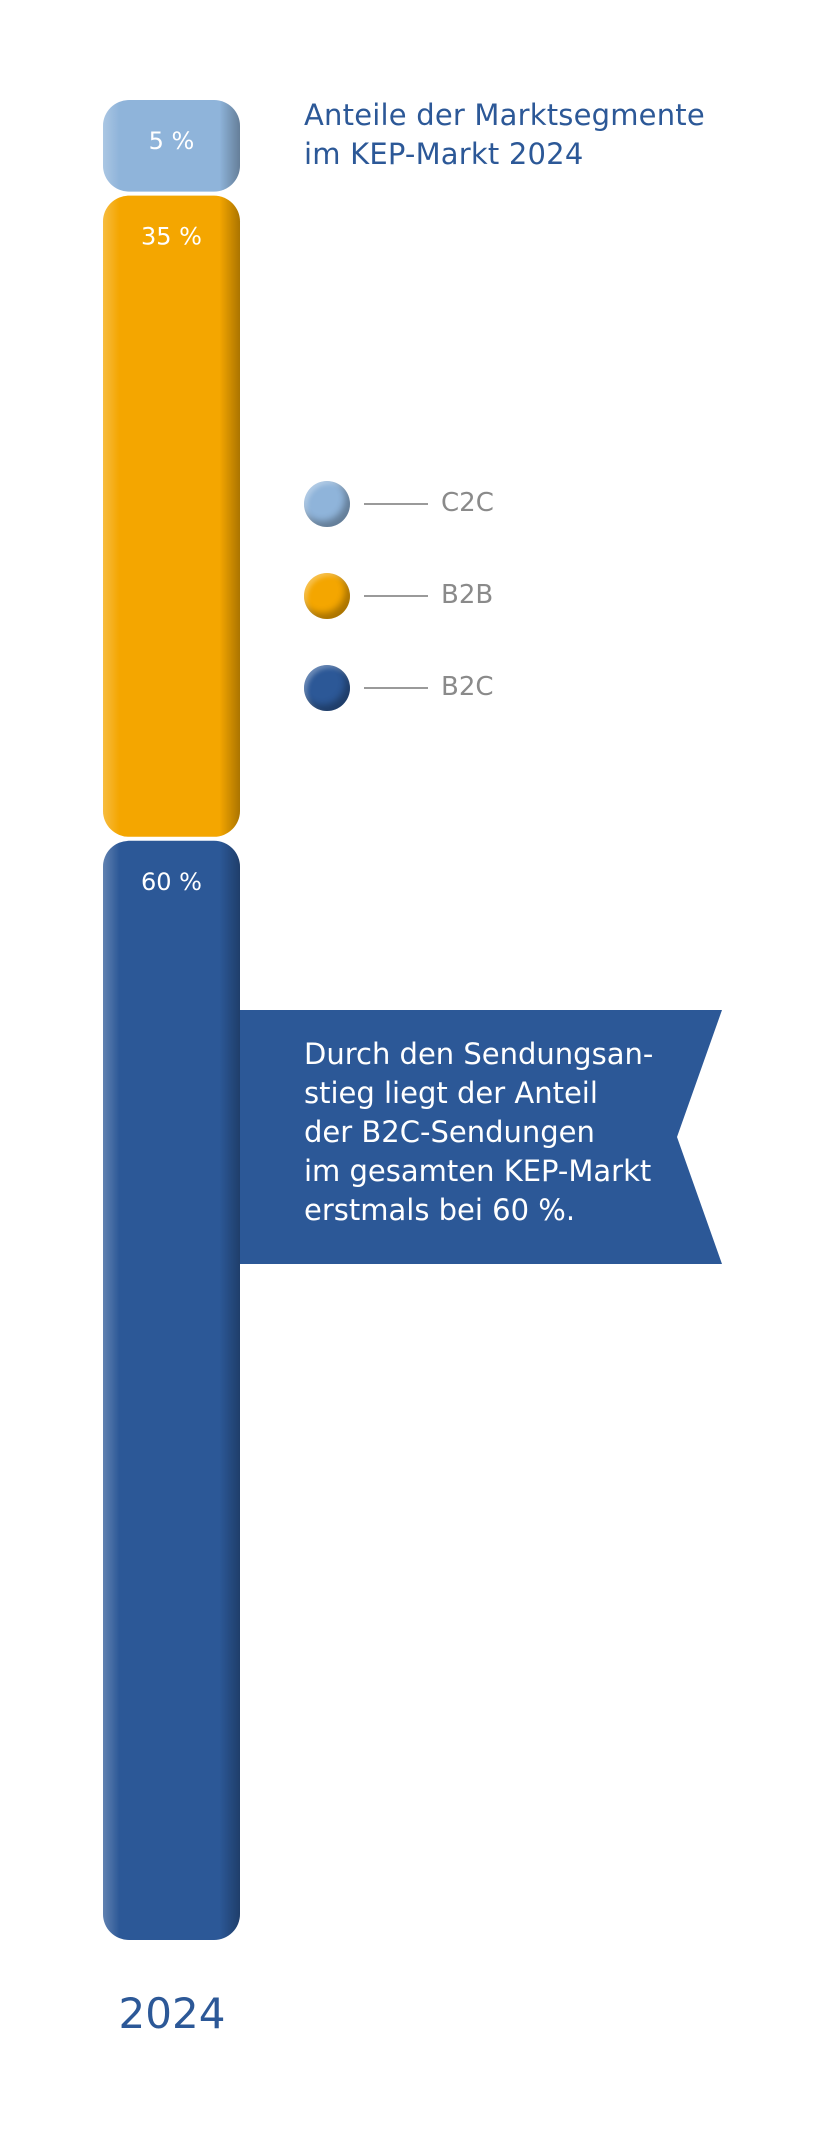  Describe the element at coordinates (467, 595) in the screenshot. I see `legend-label-b2b: B2B` at that location.